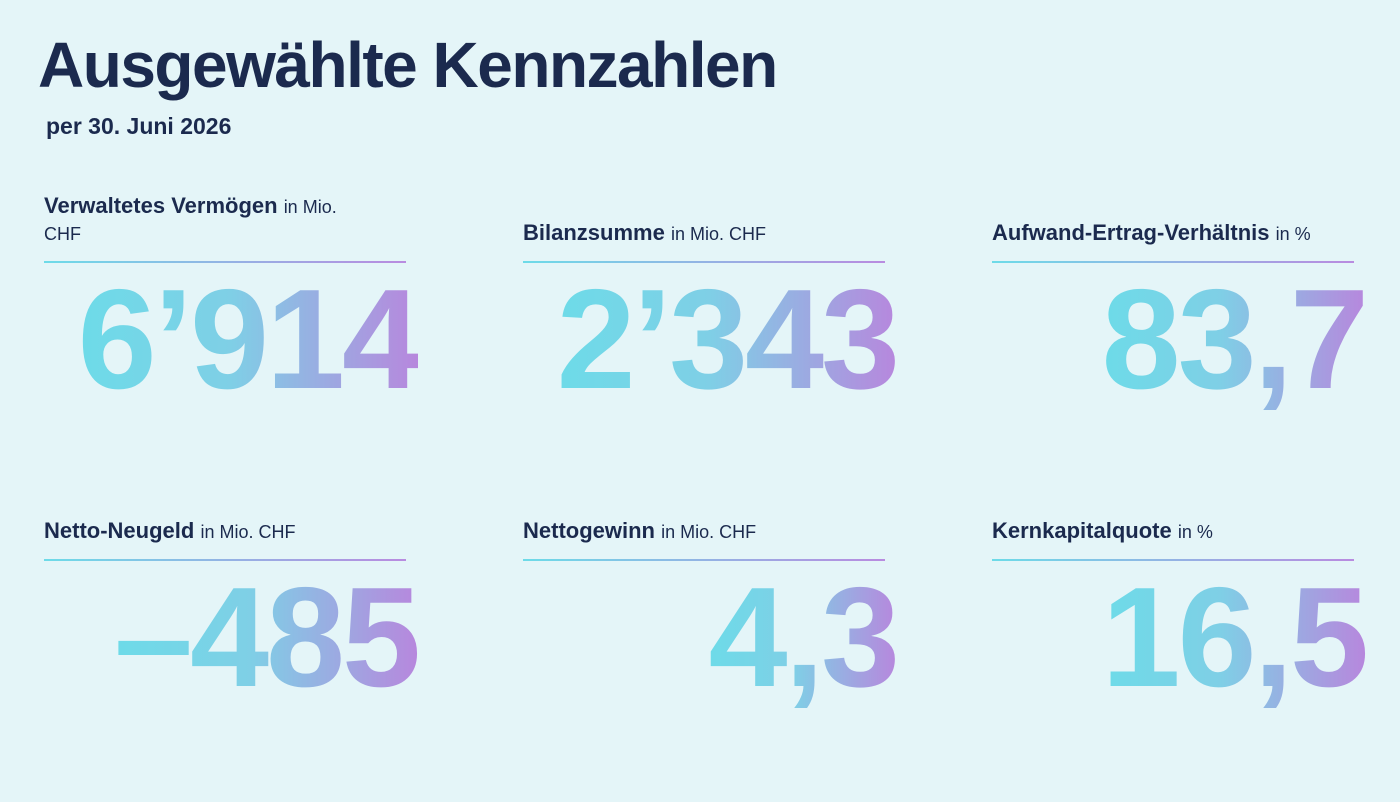 Image resolution: width=1400 pixels, height=802 pixels. I want to click on kpi-value: 83,7, so click(1235, 339).